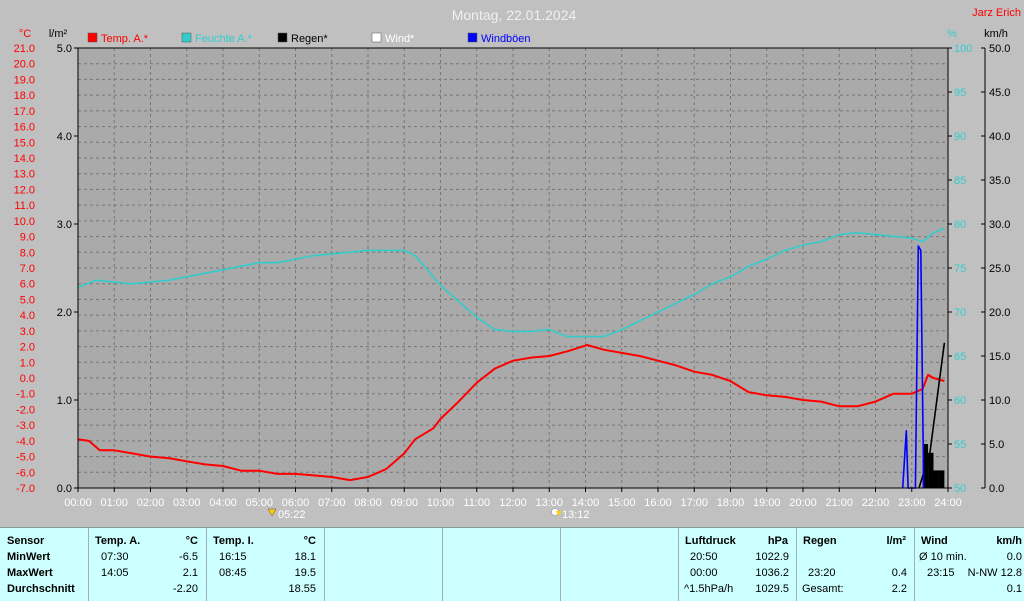 Image resolution: width=1024 pixels, height=601 pixels. What do you see at coordinates (24, 206) in the screenshot?
I see `y-tick-label-temp: 11.0` at bounding box center [24, 206].